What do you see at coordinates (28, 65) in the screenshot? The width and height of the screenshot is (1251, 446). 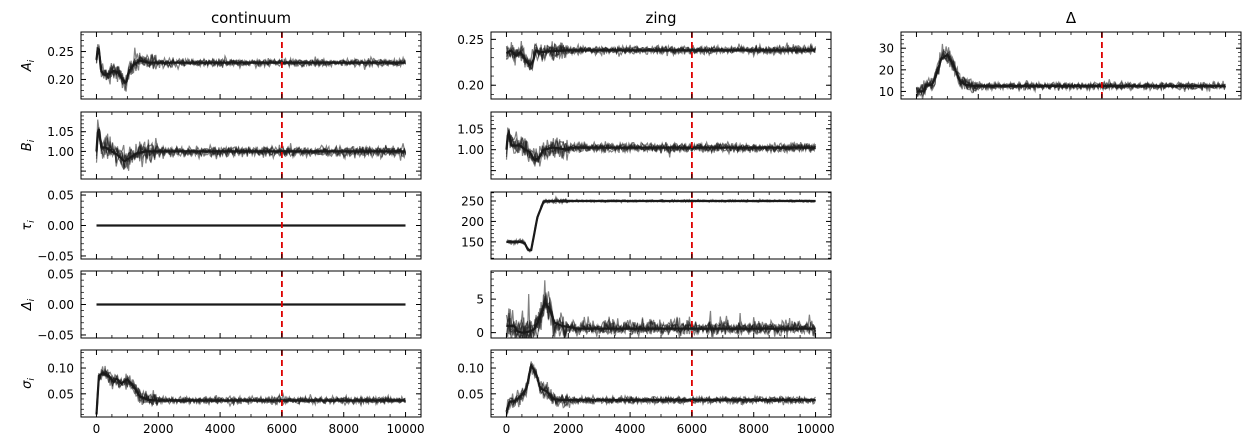 I see `y-axis-label: Ai` at bounding box center [28, 65].